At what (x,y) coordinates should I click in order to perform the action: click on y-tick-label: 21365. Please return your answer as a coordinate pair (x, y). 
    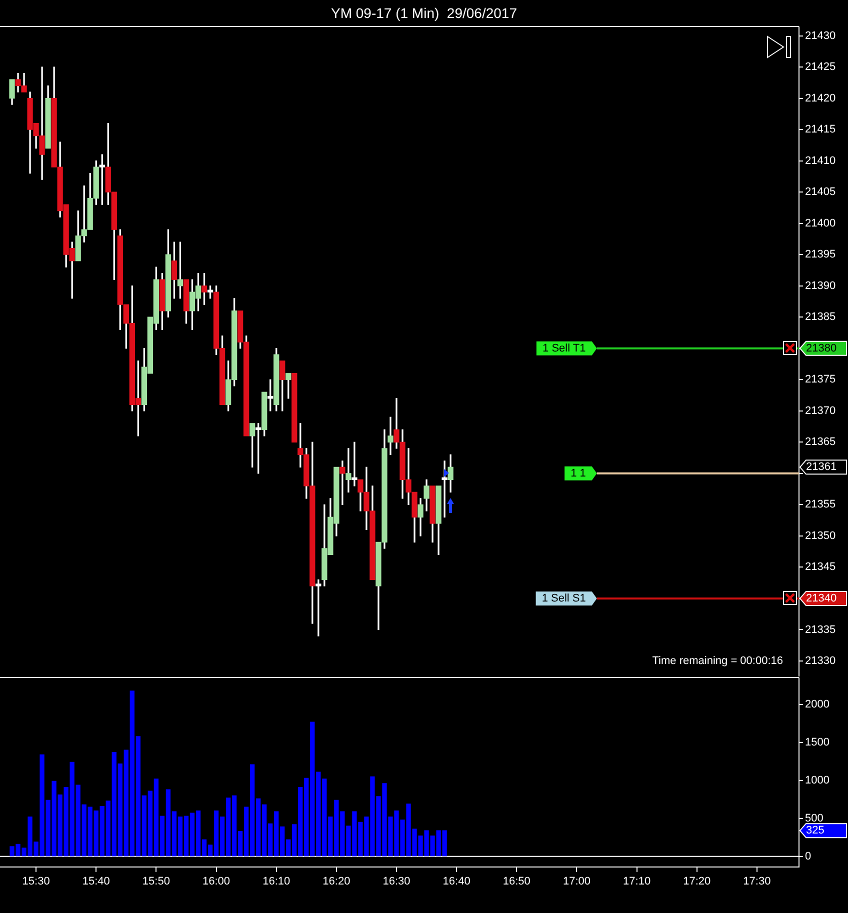
    Looking at the image, I should click on (820, 442).